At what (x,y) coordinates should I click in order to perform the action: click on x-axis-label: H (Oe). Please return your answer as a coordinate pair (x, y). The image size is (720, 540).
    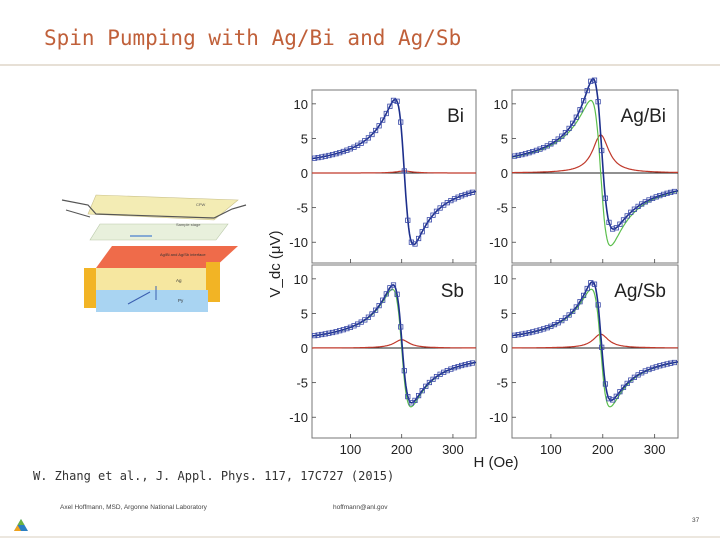
    Looking at the image, I should click on (496, 462).